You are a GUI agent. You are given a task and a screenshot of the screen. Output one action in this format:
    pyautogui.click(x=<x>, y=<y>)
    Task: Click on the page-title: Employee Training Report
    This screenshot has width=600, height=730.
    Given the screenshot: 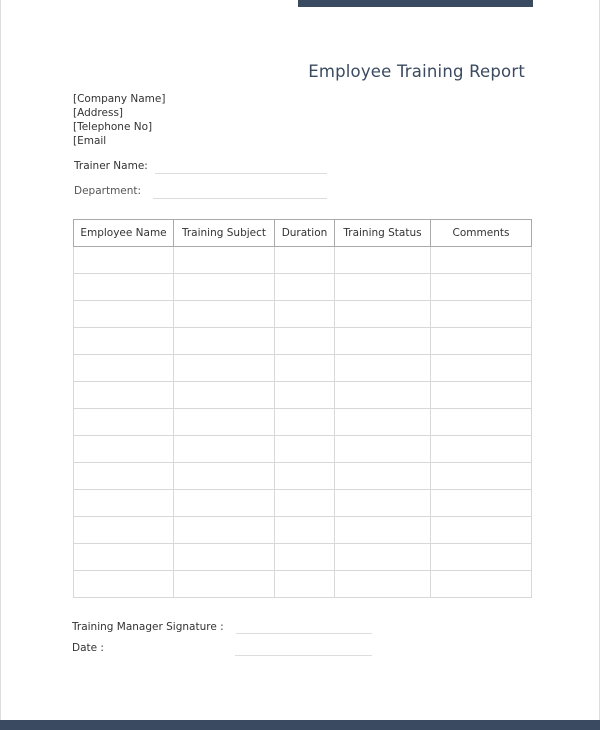 What is the action you would take?
    pyautogui.click(x=416, y=71)
    